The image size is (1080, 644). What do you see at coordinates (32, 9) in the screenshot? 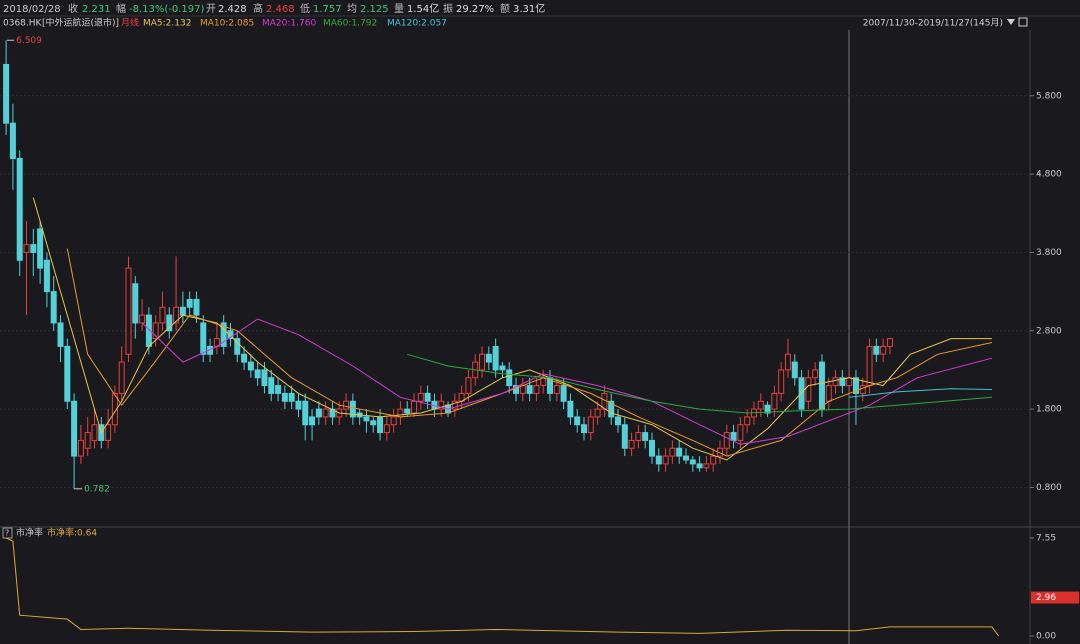
I see `date: 2018/02/28` at bounding box center [32, 9].